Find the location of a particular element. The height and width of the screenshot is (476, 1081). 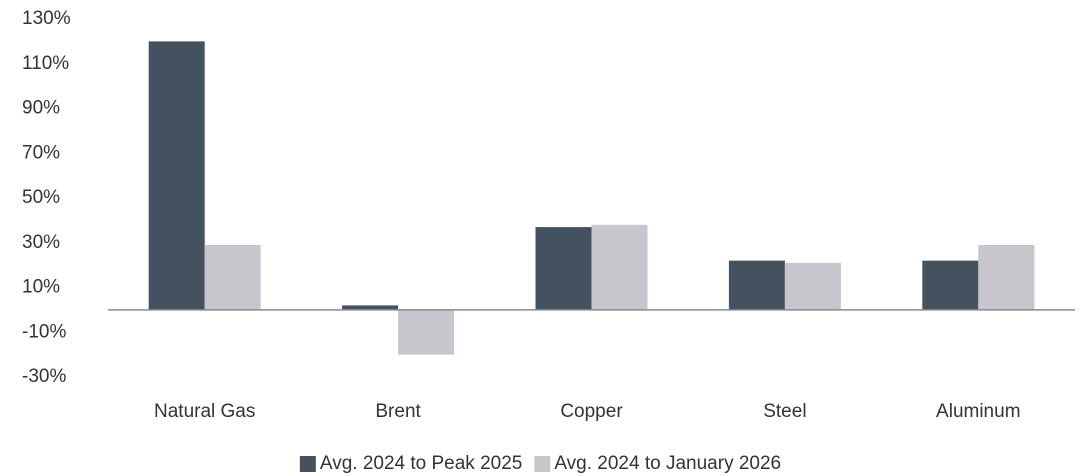

x-tick-label: Brent is located at coordinates (398, 411).